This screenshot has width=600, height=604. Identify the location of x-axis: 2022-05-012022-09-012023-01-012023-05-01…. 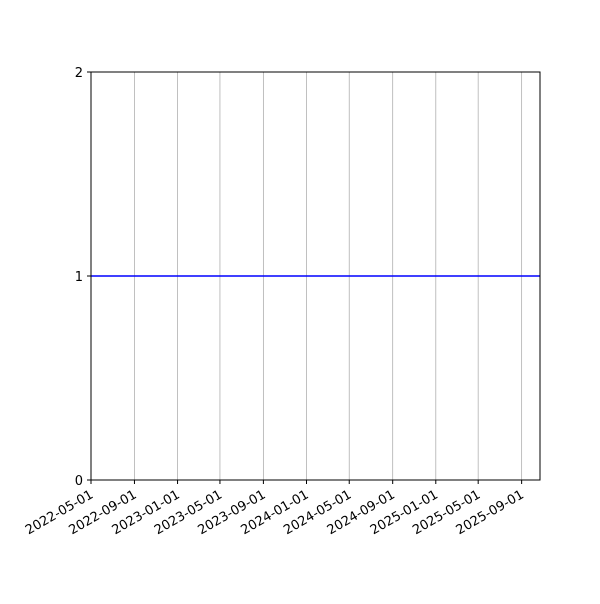
(275, 509).